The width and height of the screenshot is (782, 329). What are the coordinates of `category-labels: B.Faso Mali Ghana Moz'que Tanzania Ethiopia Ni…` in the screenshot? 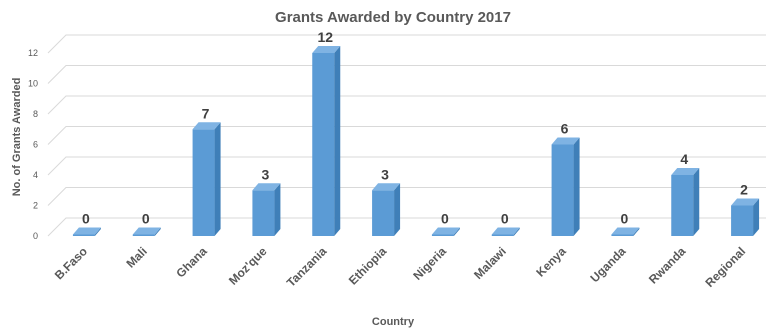 It's located at (400, 267).